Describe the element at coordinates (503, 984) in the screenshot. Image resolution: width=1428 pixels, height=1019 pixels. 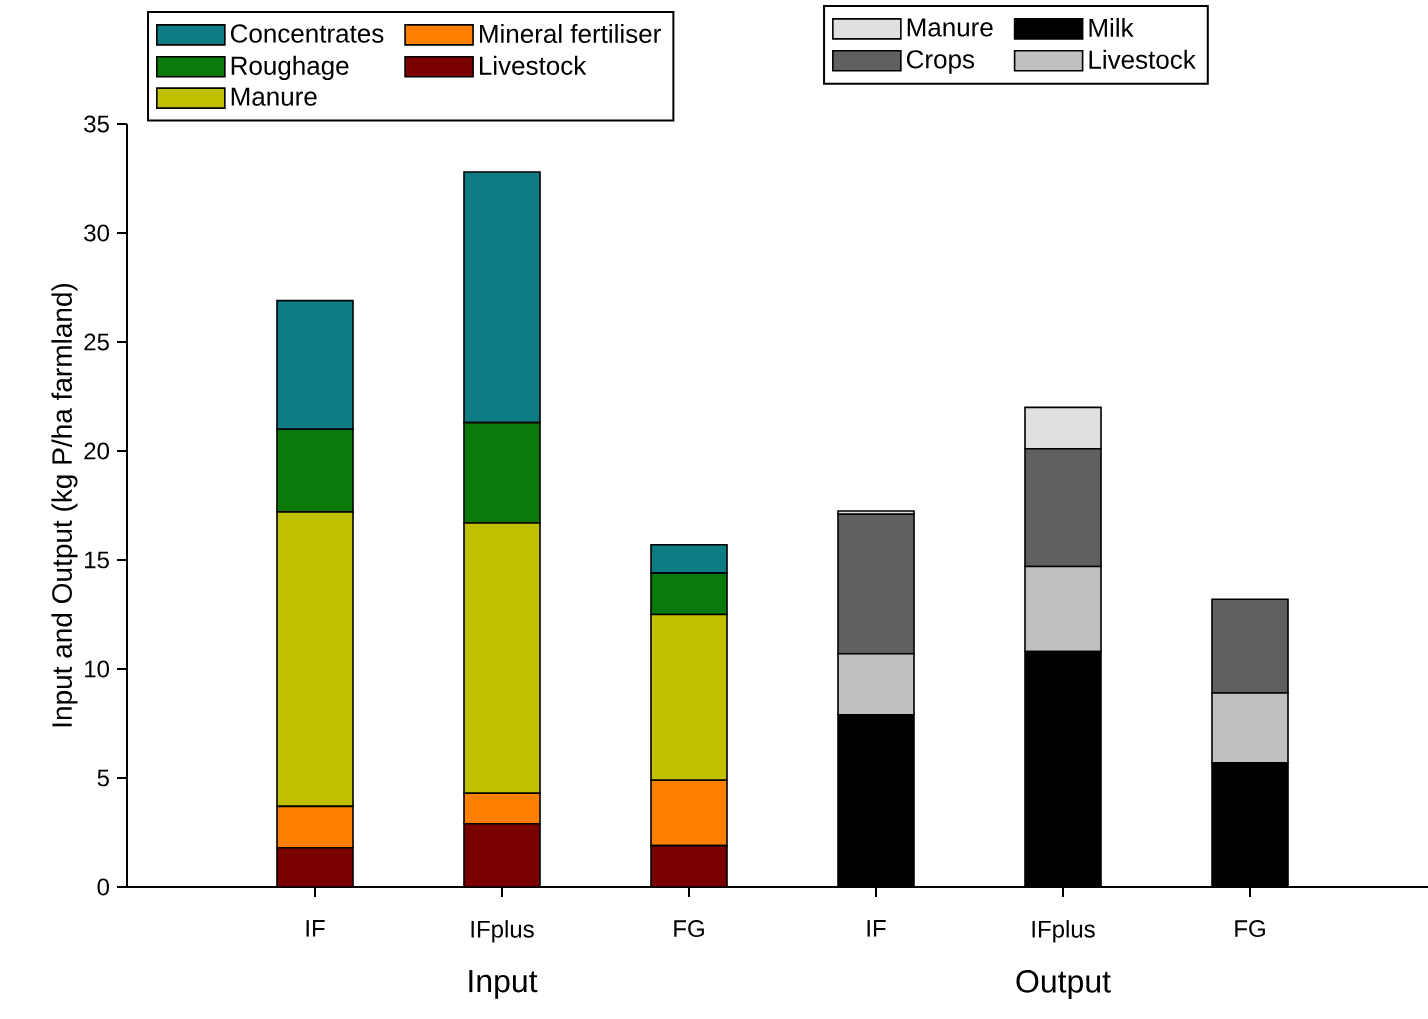
I see `text: Input` at that location.